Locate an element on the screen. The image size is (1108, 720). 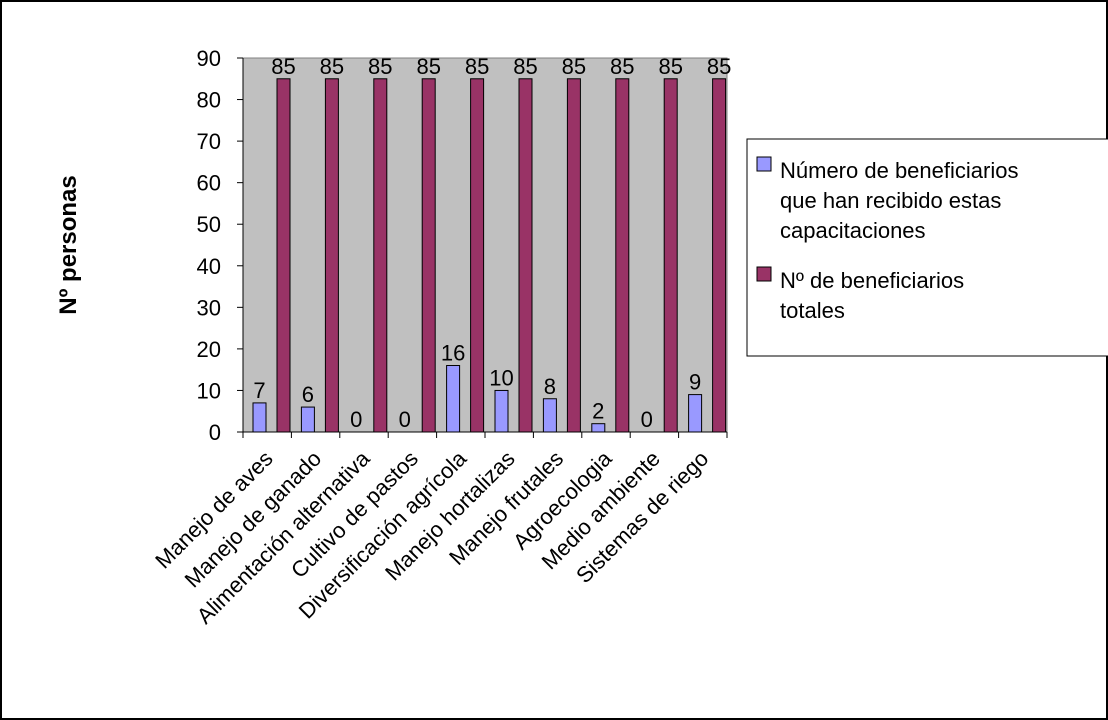
data-label-series2-3: 85 is located at coordinates (380, 66).